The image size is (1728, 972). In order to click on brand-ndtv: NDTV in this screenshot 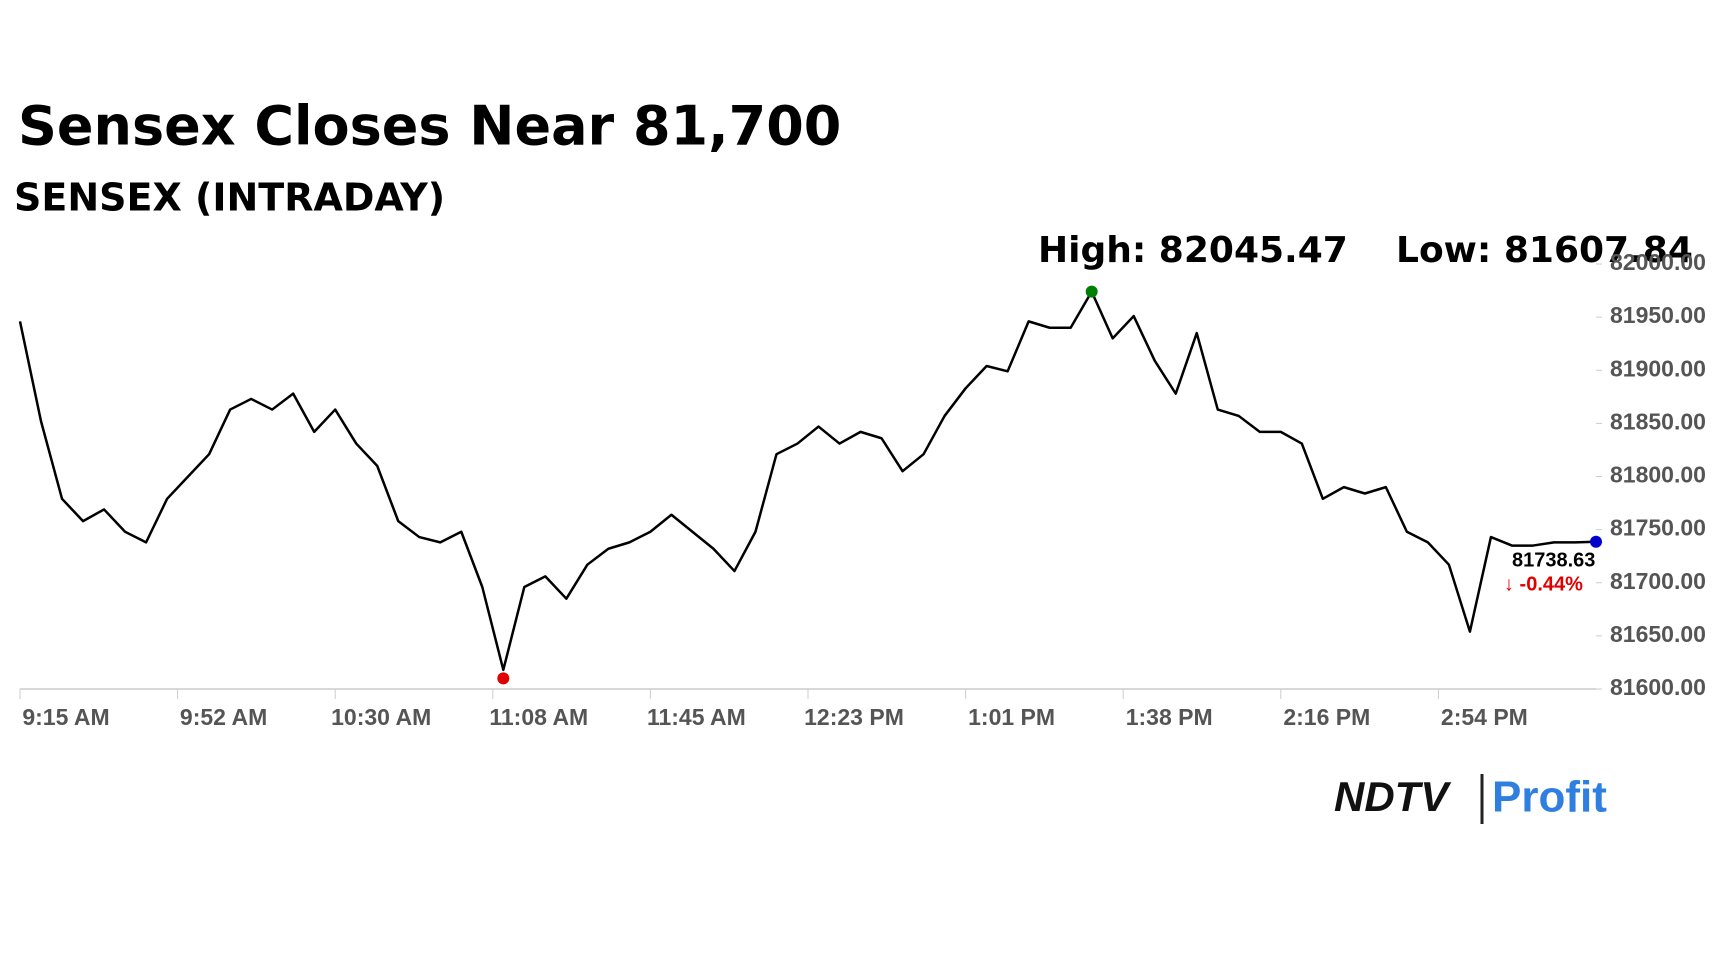, I will do `click(1392, 796)`.